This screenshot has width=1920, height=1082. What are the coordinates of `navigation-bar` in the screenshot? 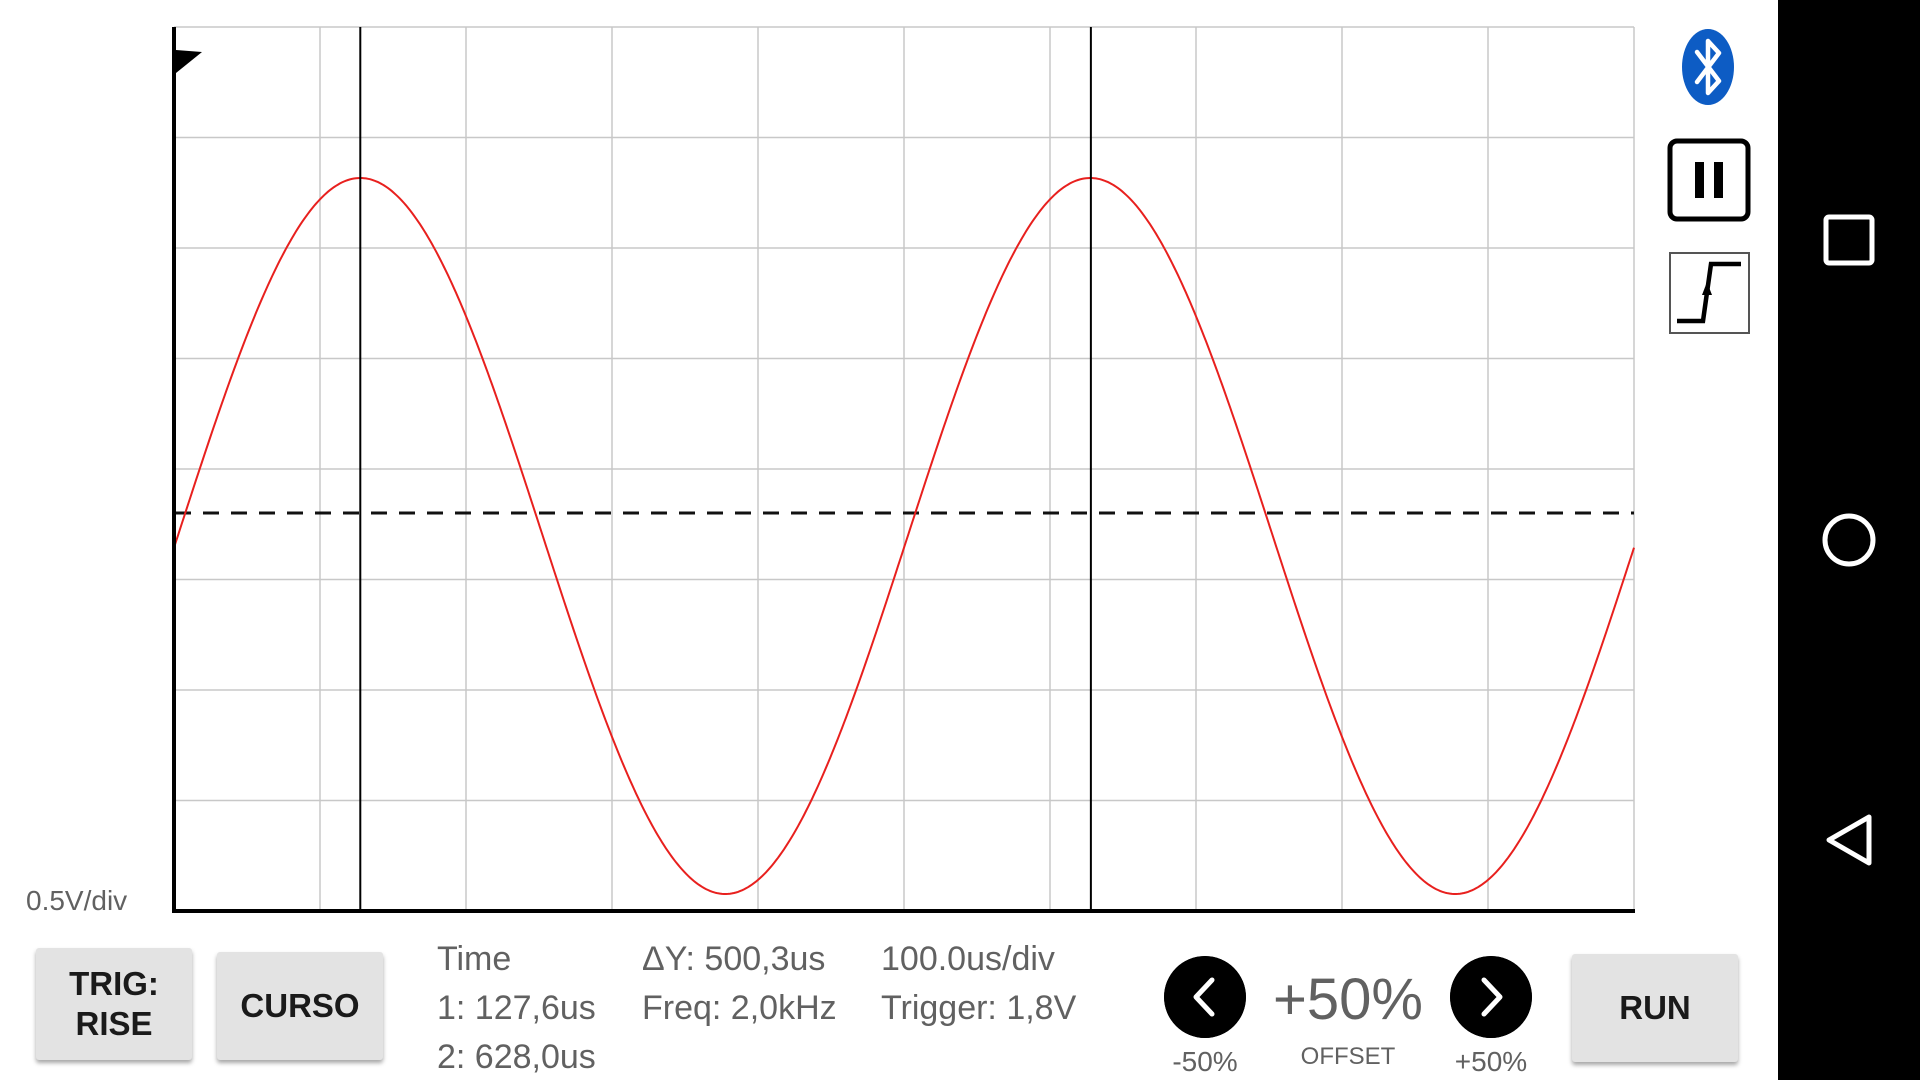 It's located at (1849, 540).